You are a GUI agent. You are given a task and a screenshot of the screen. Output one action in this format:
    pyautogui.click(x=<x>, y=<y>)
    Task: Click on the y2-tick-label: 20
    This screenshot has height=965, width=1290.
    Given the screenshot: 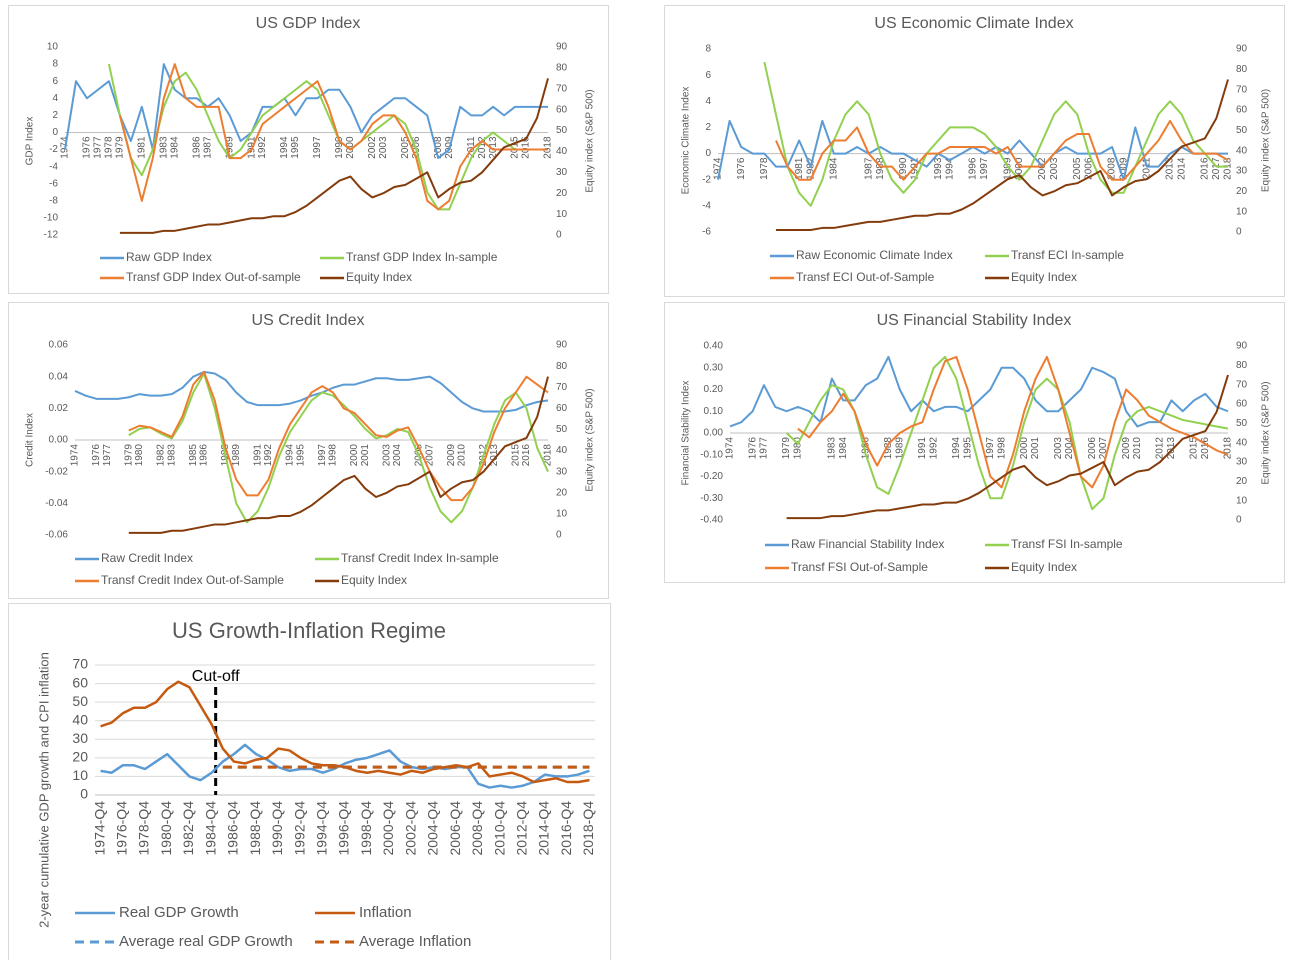 What is the action you would take?
    pyautogui.click(x=562, y=193)
    